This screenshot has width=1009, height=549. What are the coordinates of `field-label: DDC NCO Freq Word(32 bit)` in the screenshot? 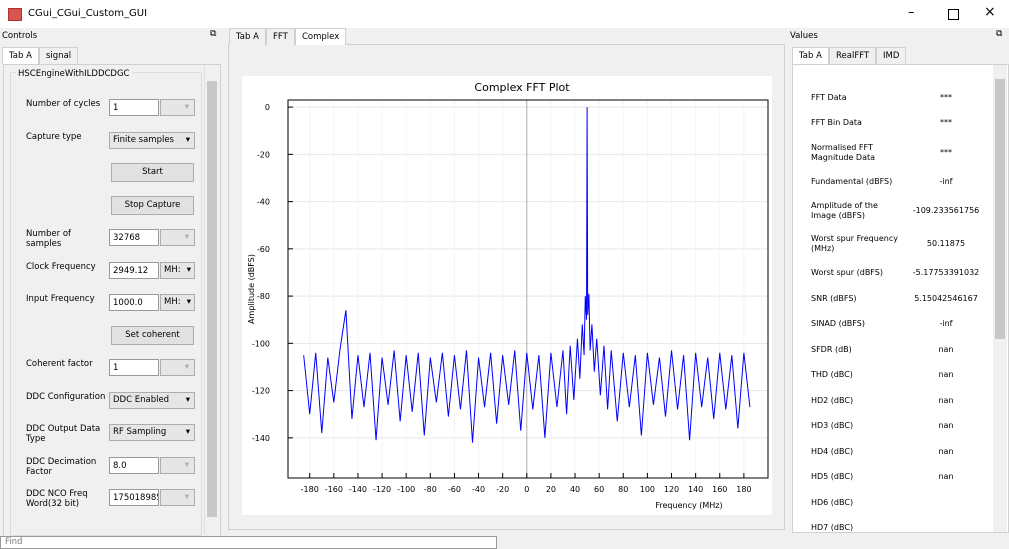 It's located at (57, 499).